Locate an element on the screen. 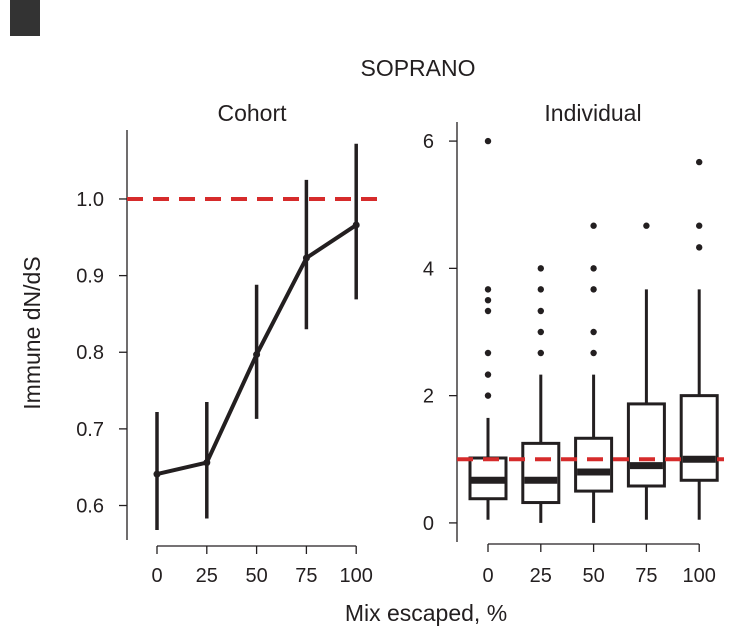 Image resolution: width=732 pixels, height=632 pixels. cohort-x-tick-label: 75 is located at coordinates (306, 576).